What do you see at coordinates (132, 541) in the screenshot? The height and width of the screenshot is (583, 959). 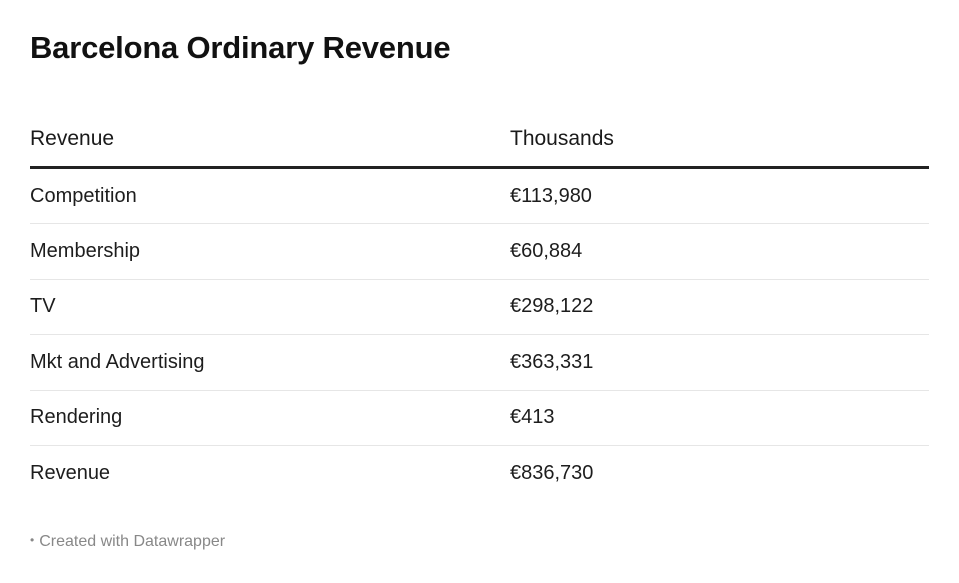 I see `datawrapper-credit-link: Created with Datawrapper` at bounding box center [132, 541].